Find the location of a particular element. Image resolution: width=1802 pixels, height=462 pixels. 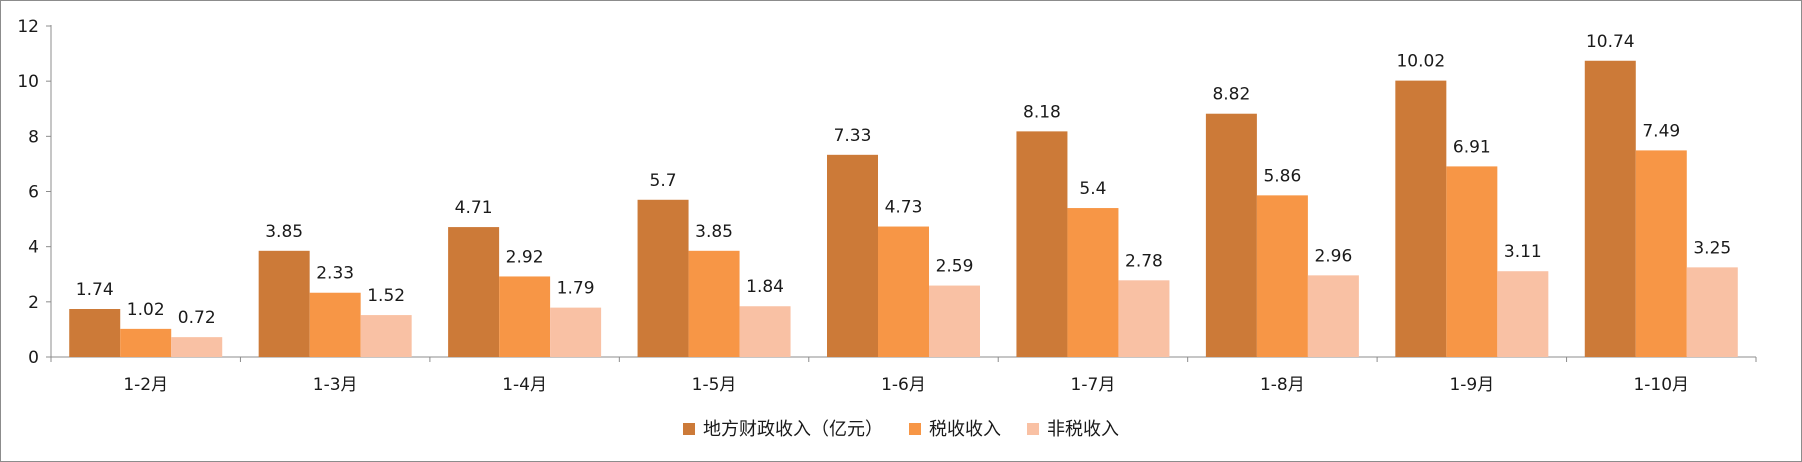

y-tick-label: 6 is located at coordinates (33, 193).